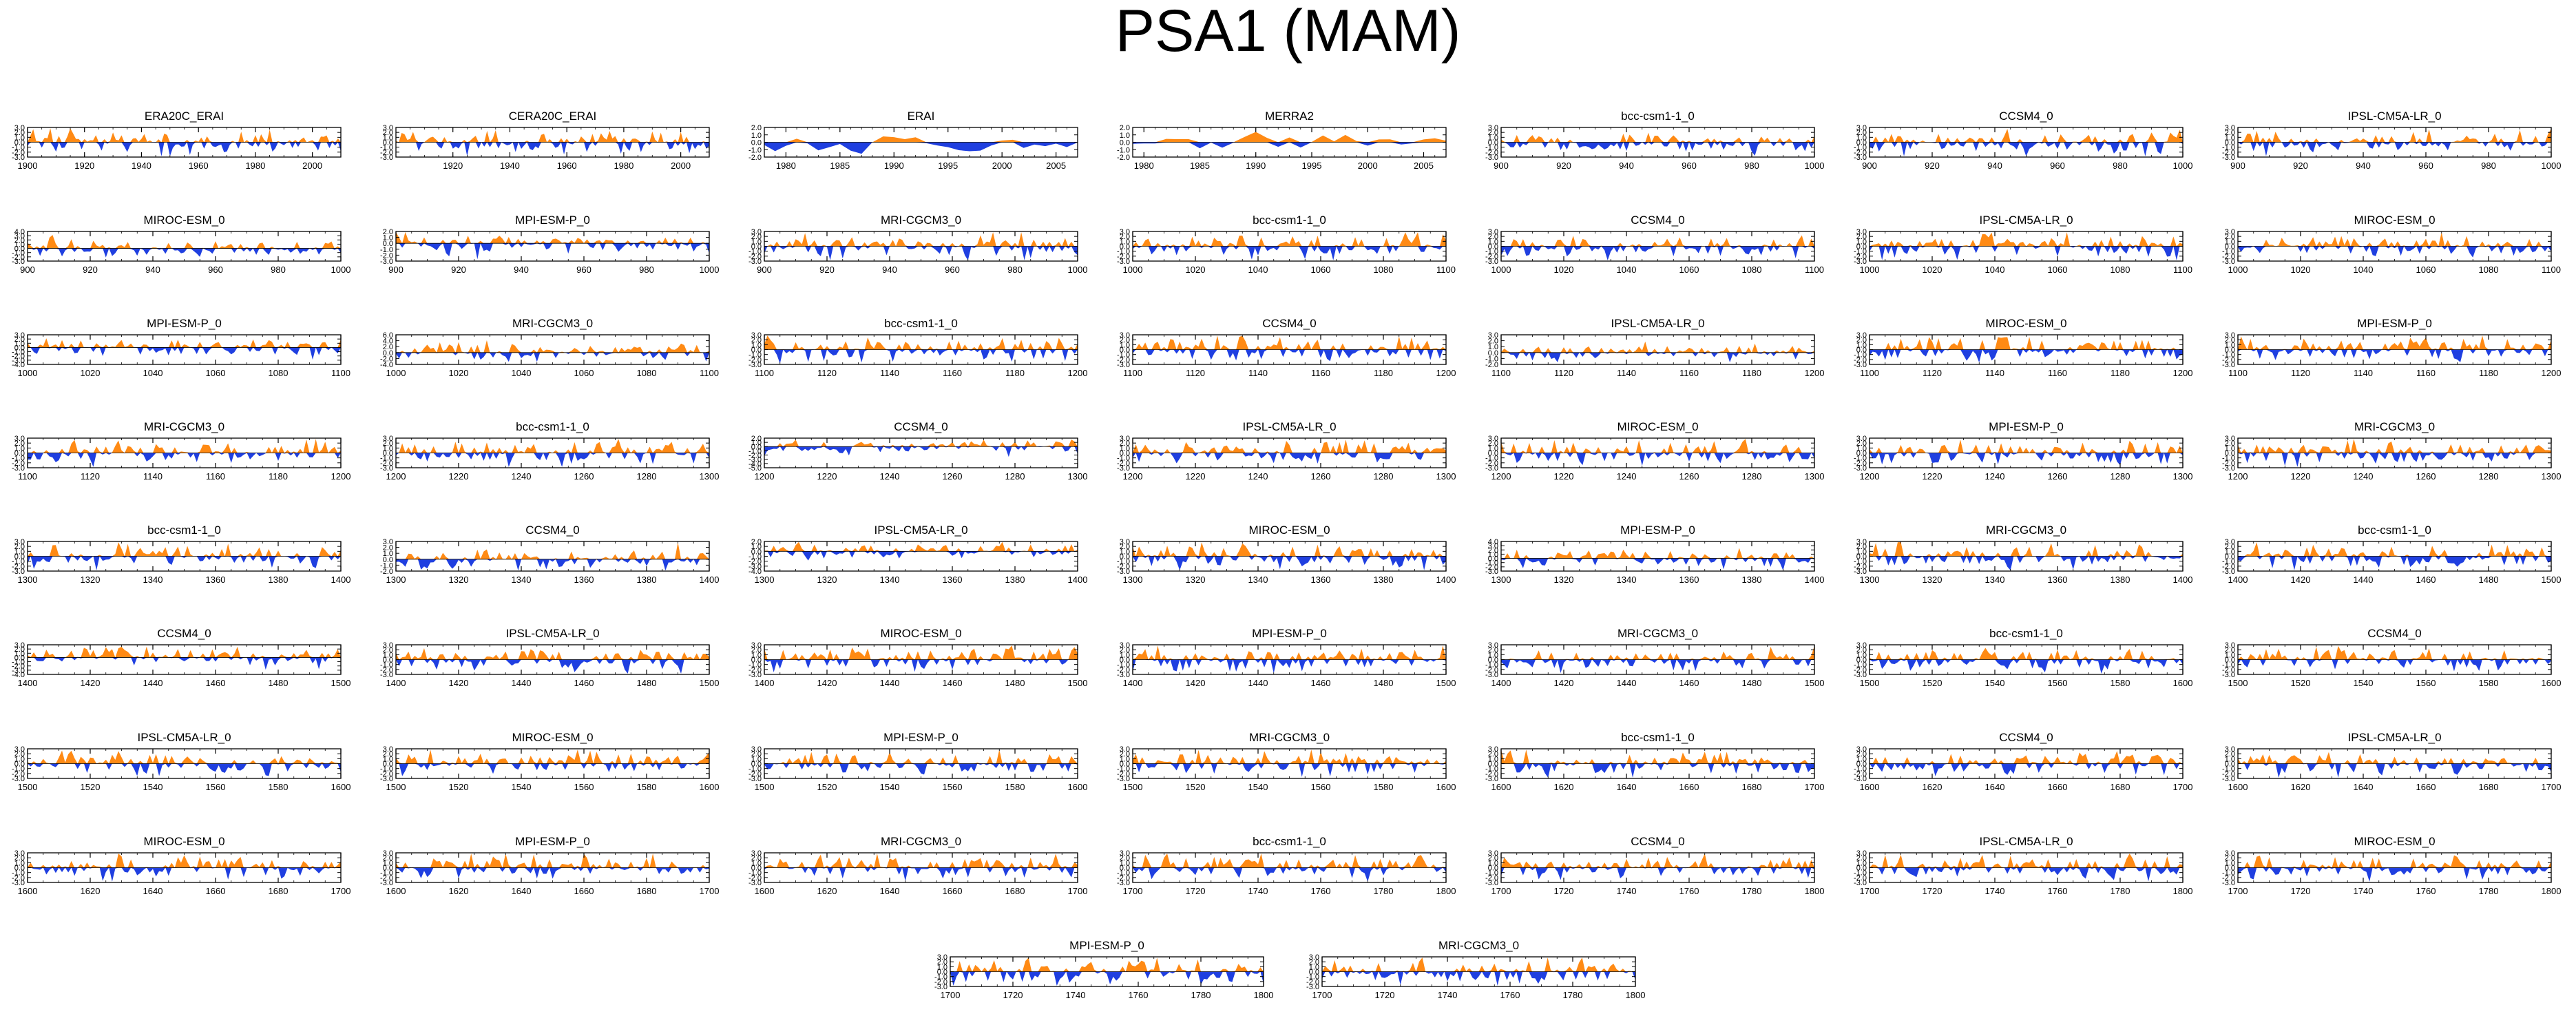  What do you see at coordinates (710, 476) in the screenshot?
I see `x-tick-label: 1300` at bounding box center [710, 476].